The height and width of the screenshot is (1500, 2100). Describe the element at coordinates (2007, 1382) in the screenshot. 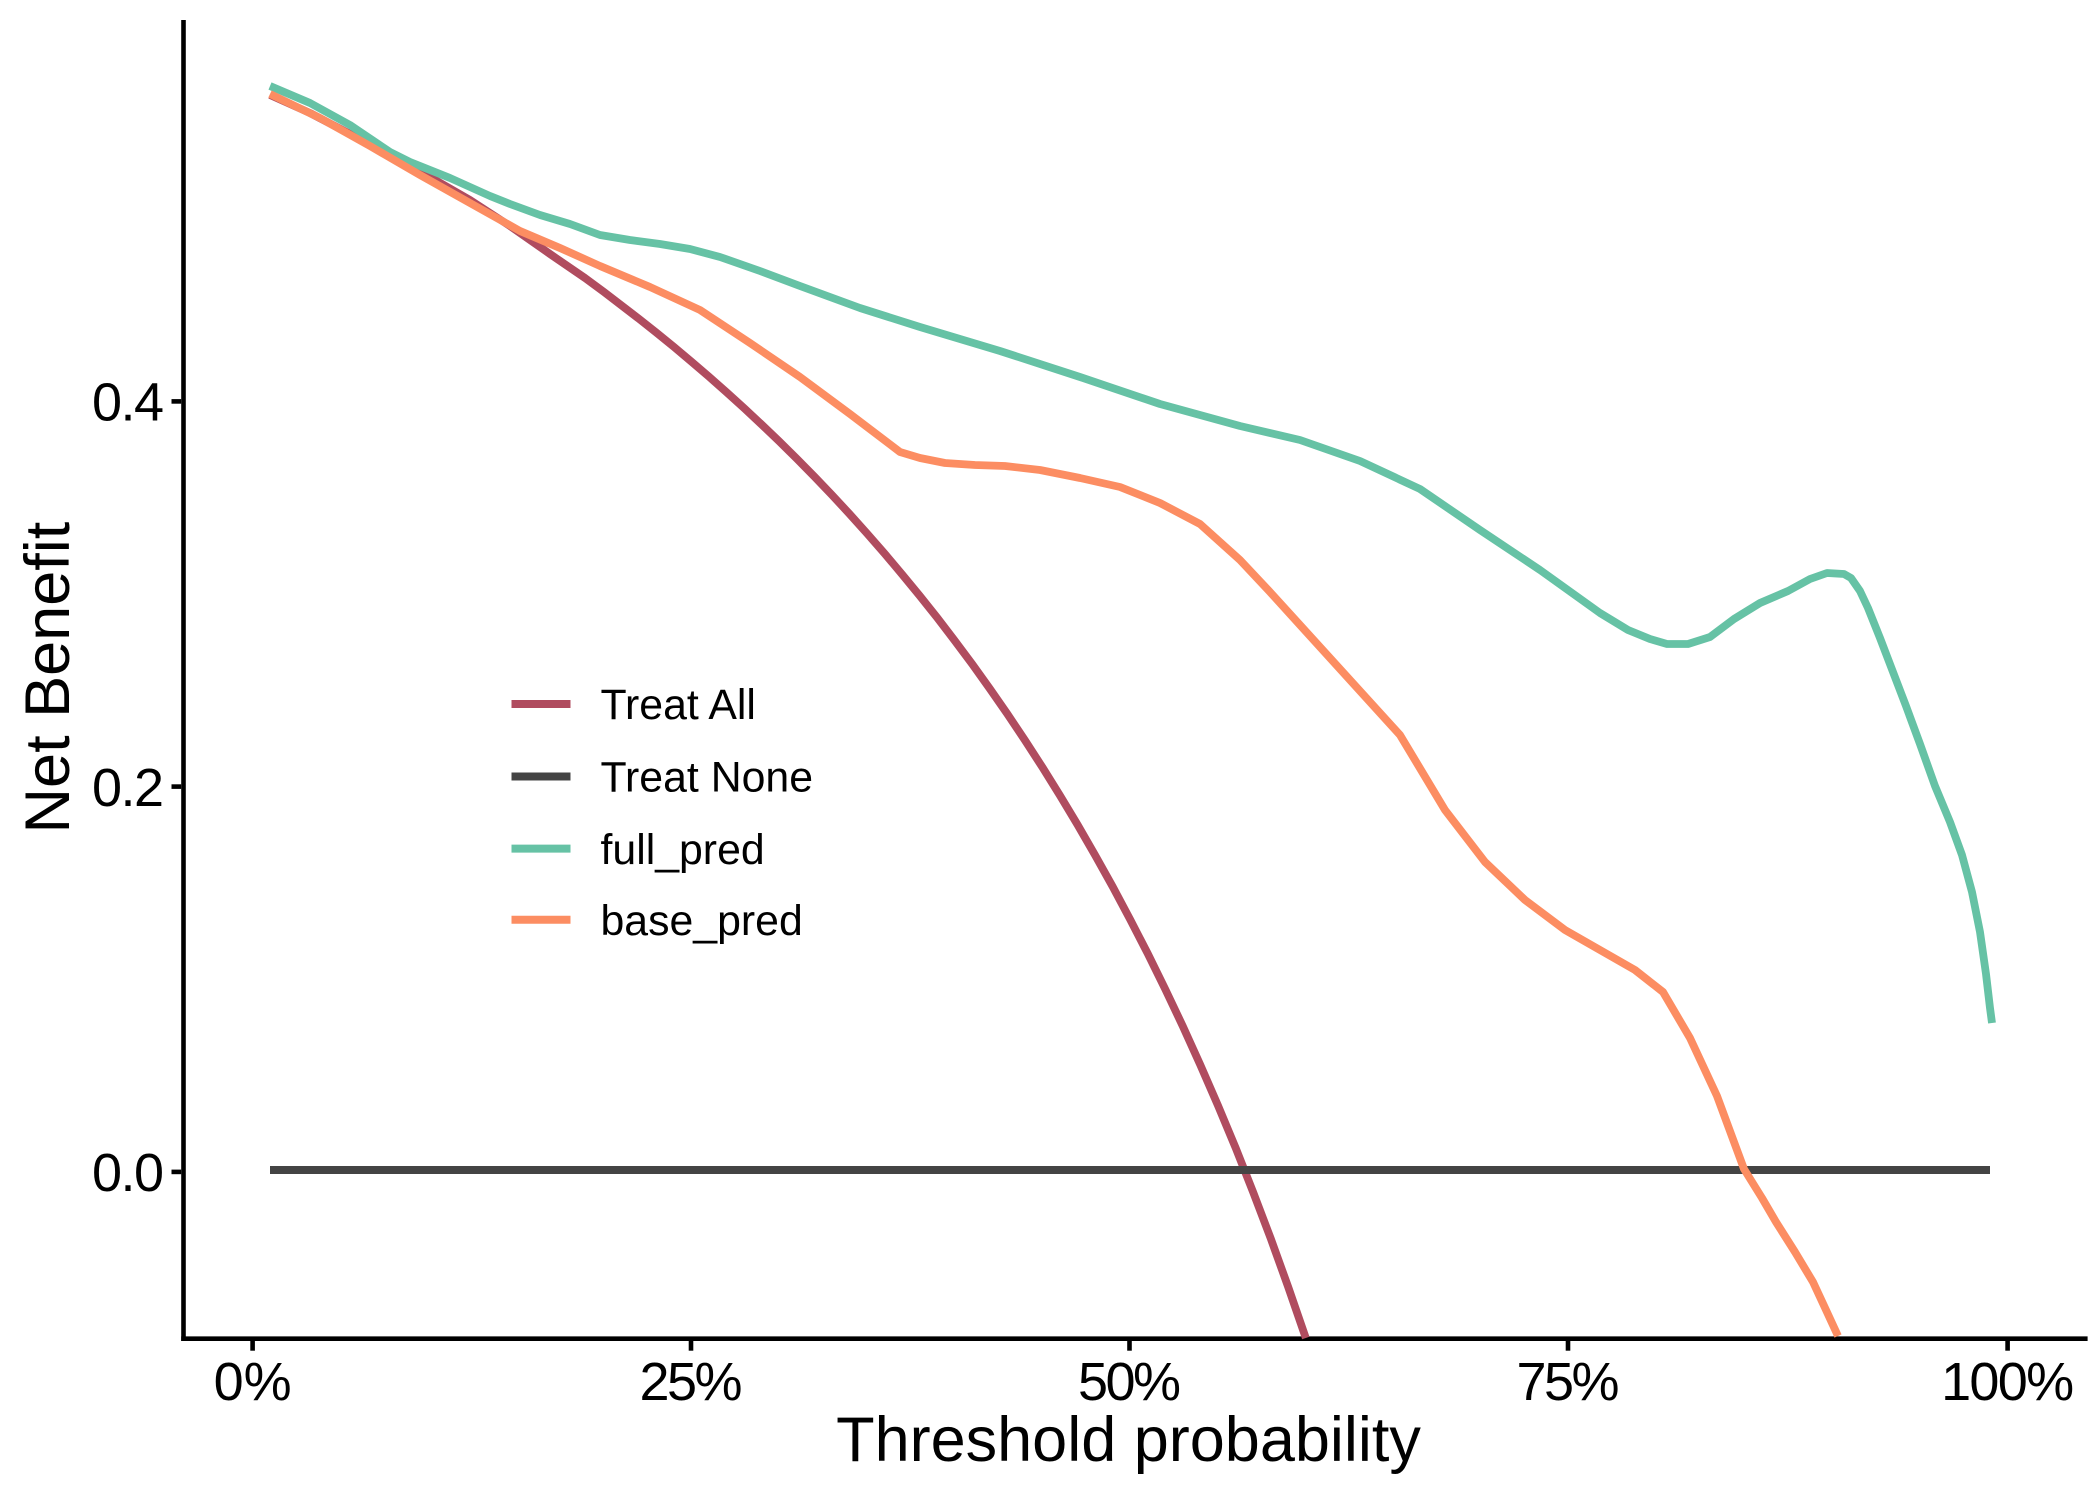

I see `svg-text: 100%` at that location.